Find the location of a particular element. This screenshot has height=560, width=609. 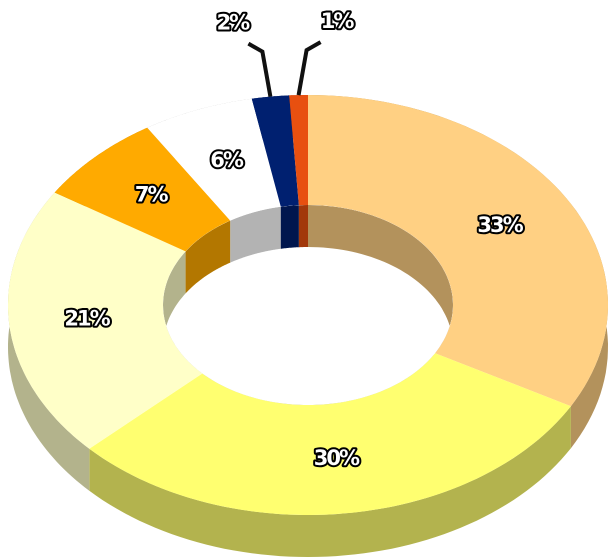

data-label: 33% is located at coordinates (500, 225).